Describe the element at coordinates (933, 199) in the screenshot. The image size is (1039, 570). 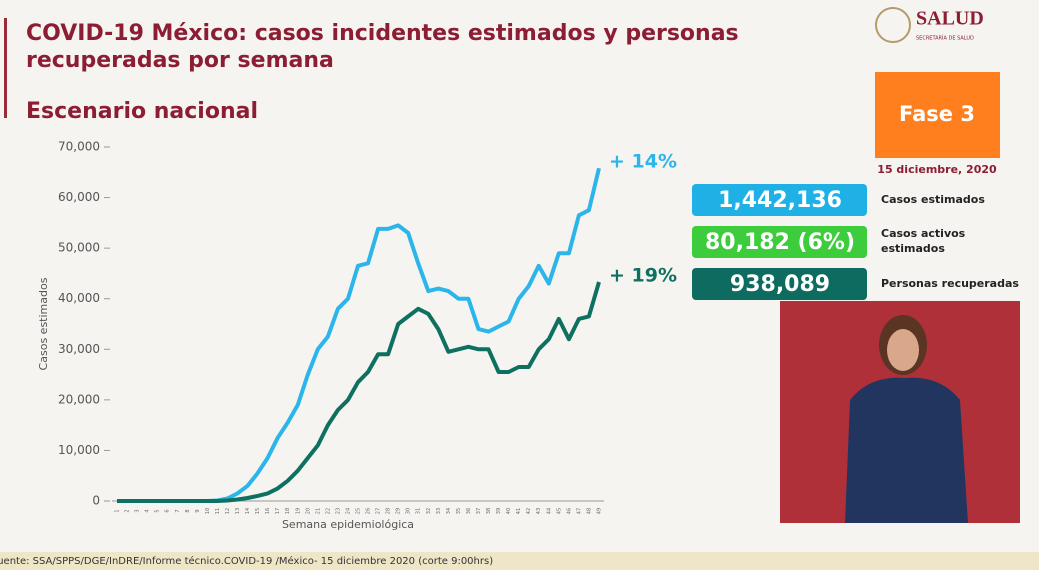
I see `stat-label: Casos estimados` at that location.